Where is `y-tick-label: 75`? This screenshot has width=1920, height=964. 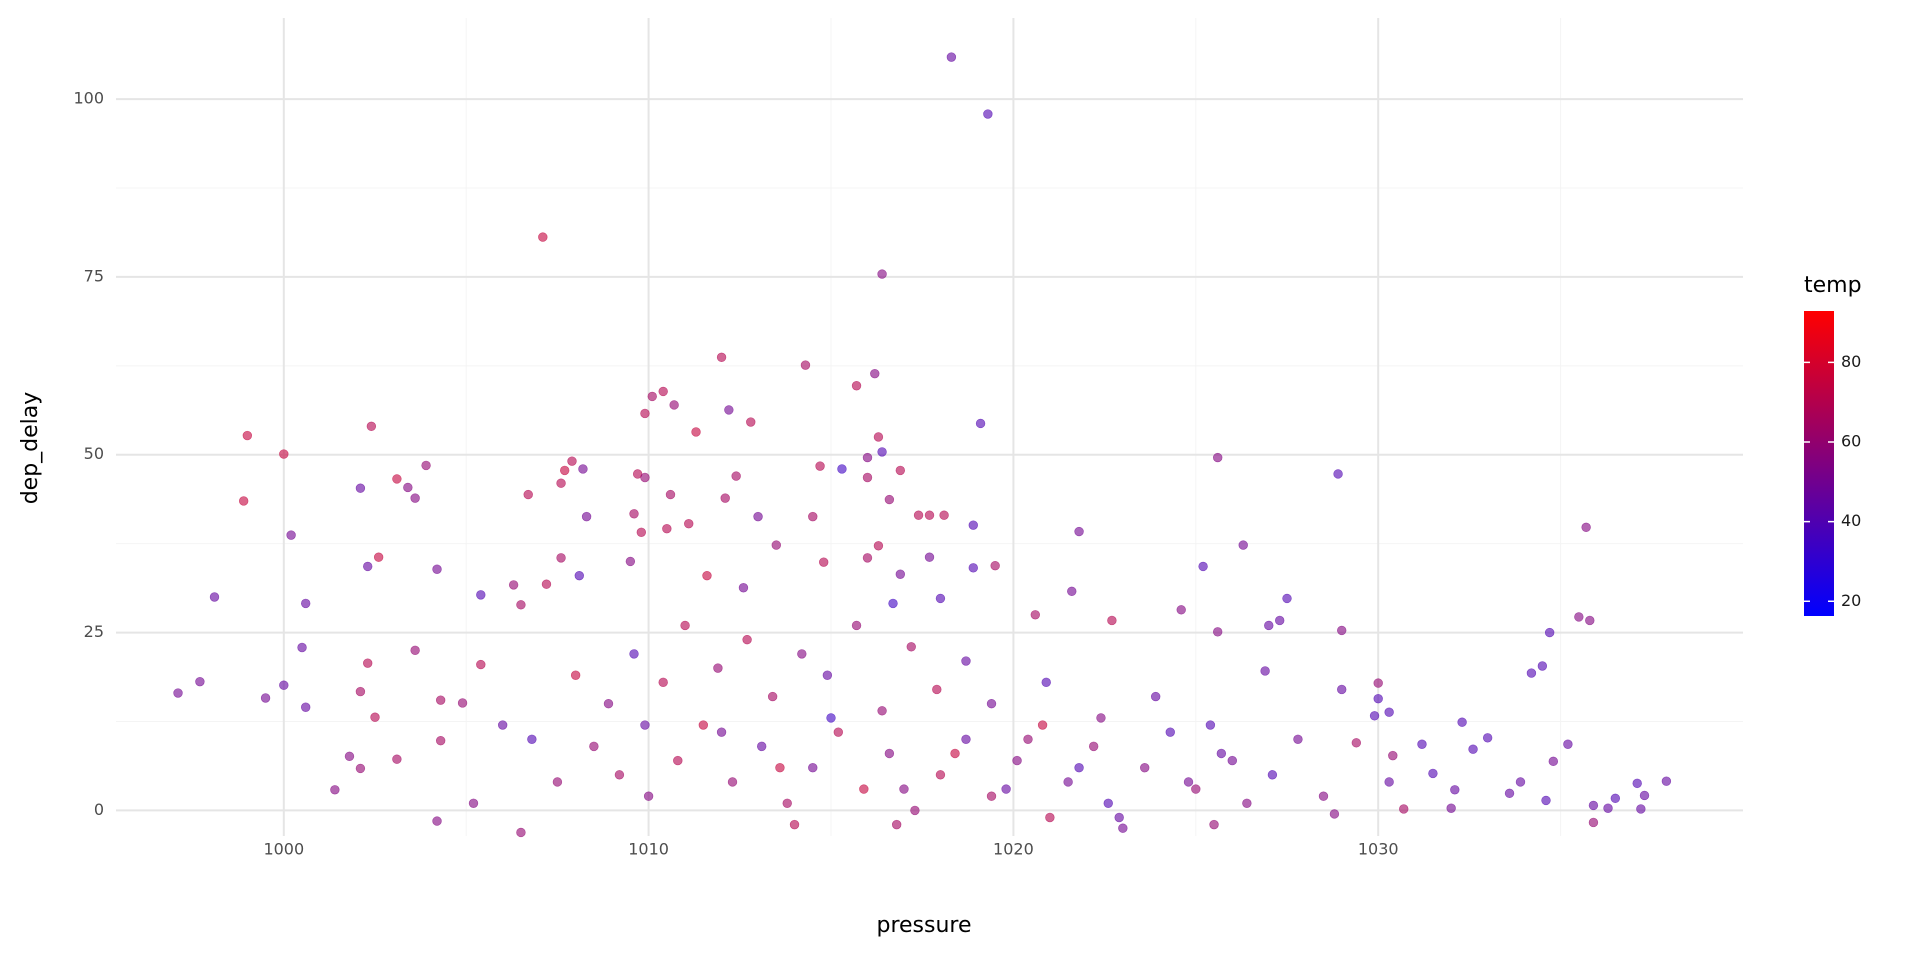 y-tick-label: 75 is located at coordinates (94, 275).